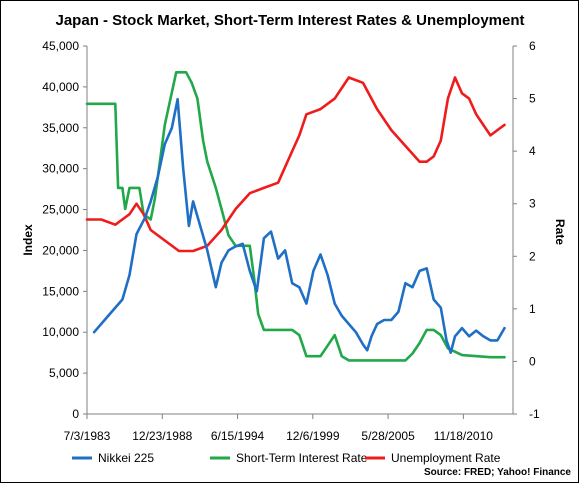 This screenshot has width=579, height=483. Describe the element at coordinates (60, 291) in the screenshot. I see `left-tick-label: 15,000` at that location.